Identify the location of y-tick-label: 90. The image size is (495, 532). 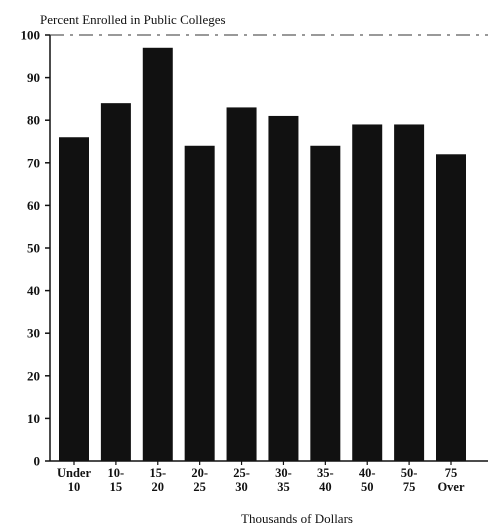
(33, 77).